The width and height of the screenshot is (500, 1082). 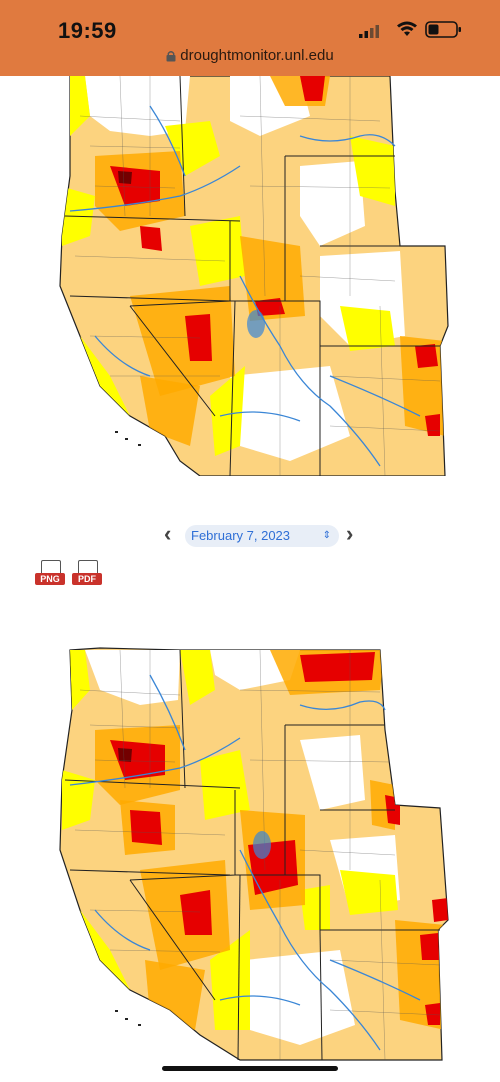 I want to click on clock: 19:59, so click(x=87, y=30).